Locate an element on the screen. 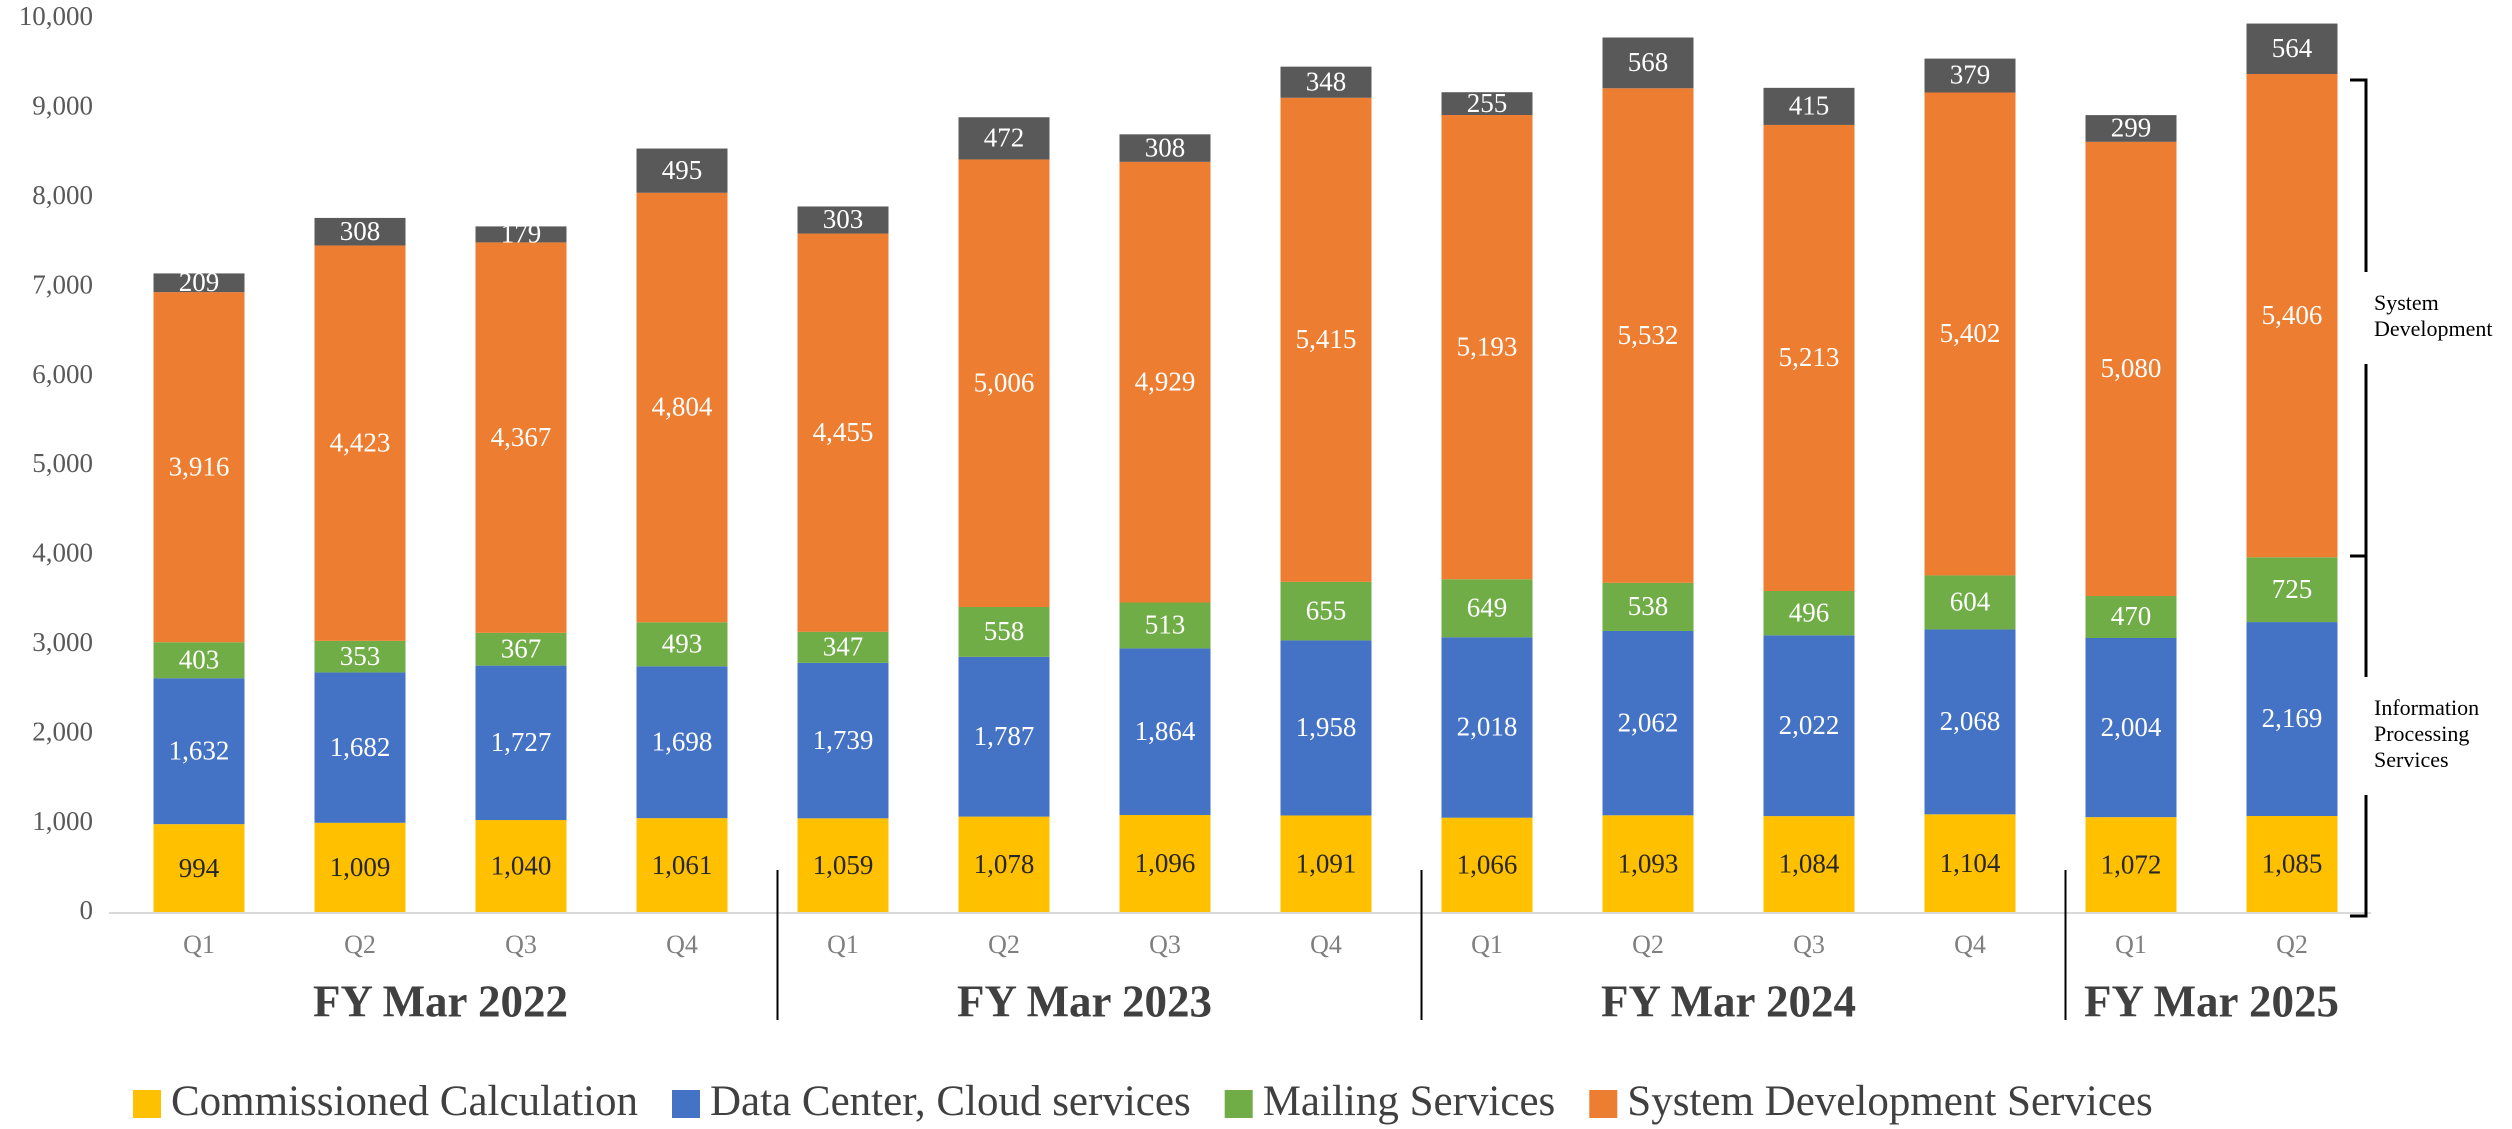  data-label: 1,104 is located at coordinates (1970, 863).